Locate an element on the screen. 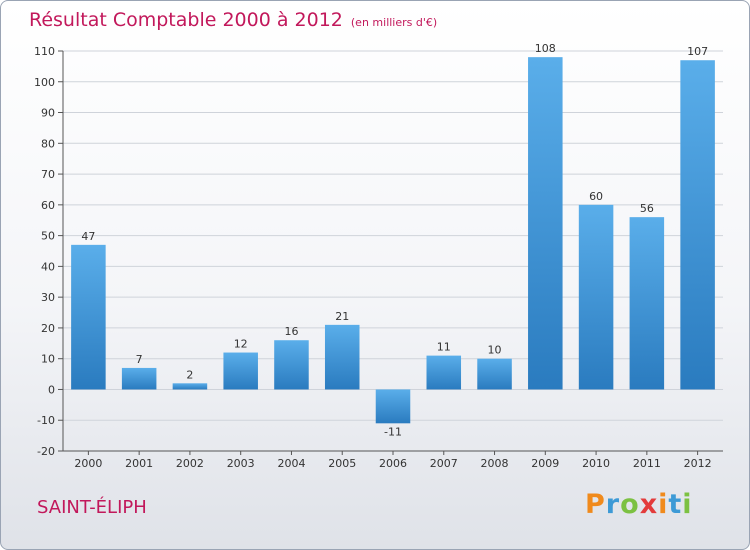 The image size is (750, 550). data-label-2002: 2 is located at coordinates (189, 374).